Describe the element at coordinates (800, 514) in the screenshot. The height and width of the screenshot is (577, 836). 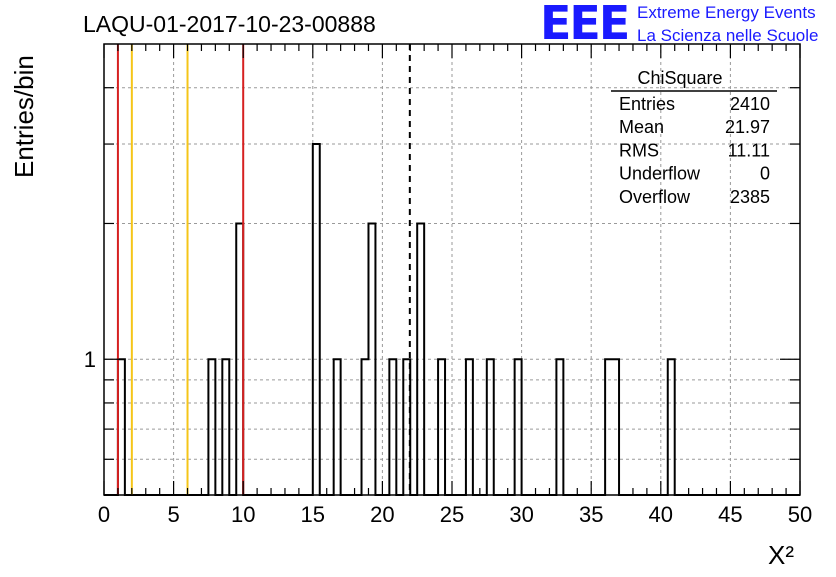
I see `x-tick-label: 50` at that location.